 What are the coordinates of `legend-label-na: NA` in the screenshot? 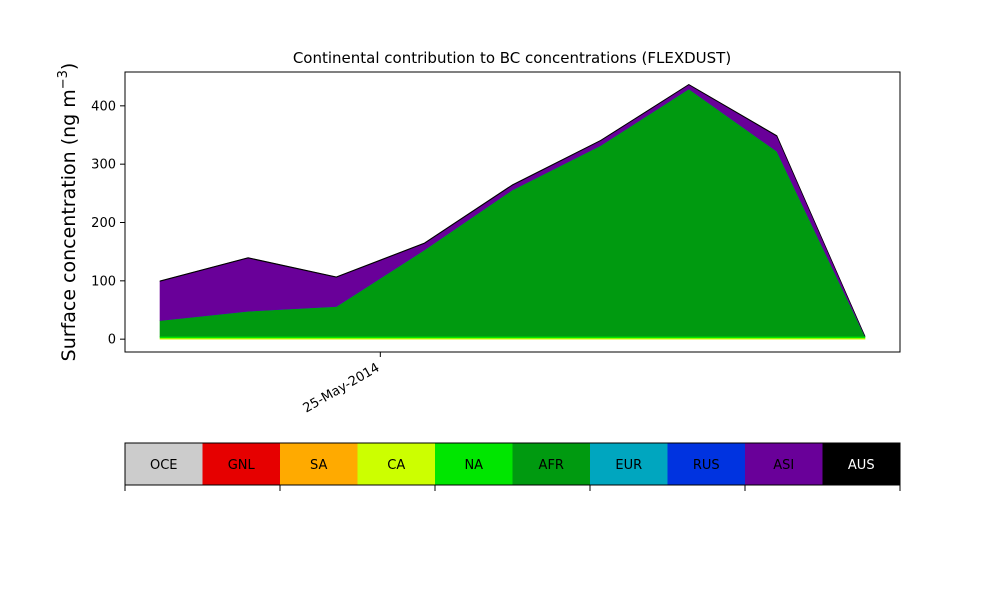 It's located at (473, 465).